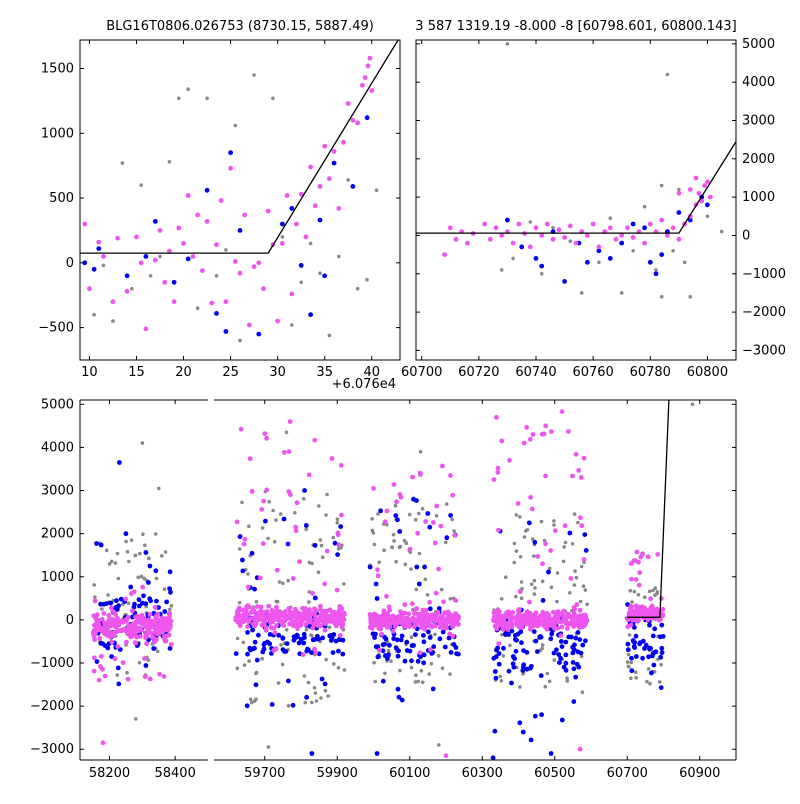 This screenshot has width=800, height=804. I want to click on panel3-xtick-label: 58200, so click(109, 773).